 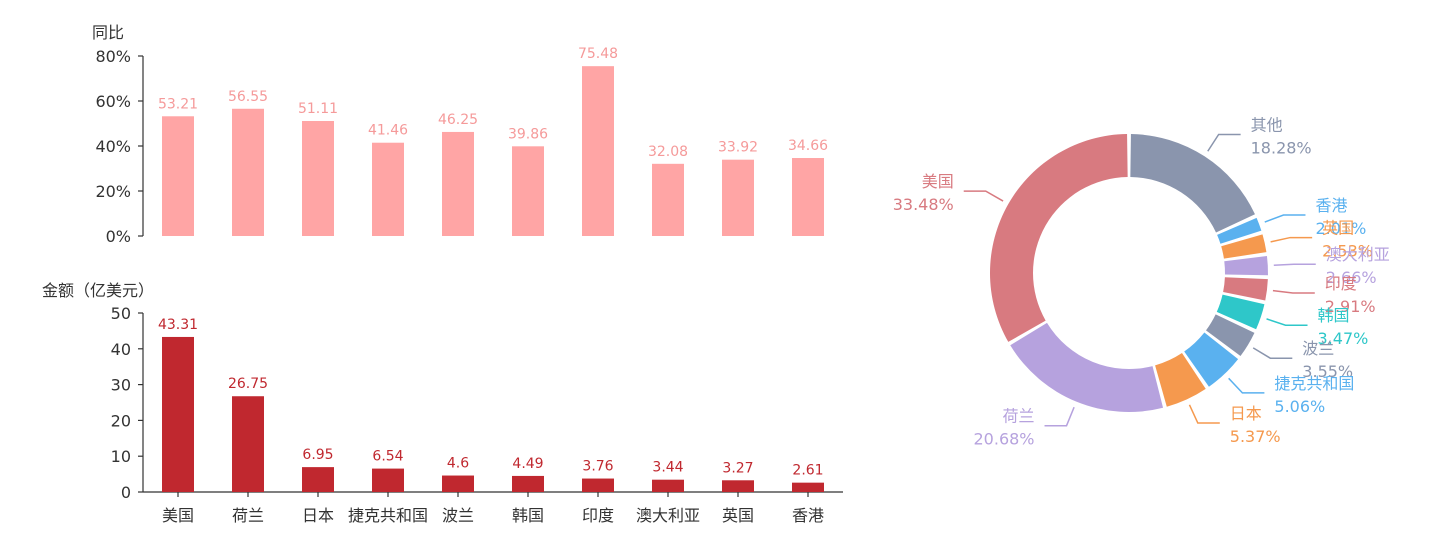 What do you see at coordinates (598, 54) in the screenshot?
I see `yoy-value-label: 75.48` at bounding box center [598, 54].